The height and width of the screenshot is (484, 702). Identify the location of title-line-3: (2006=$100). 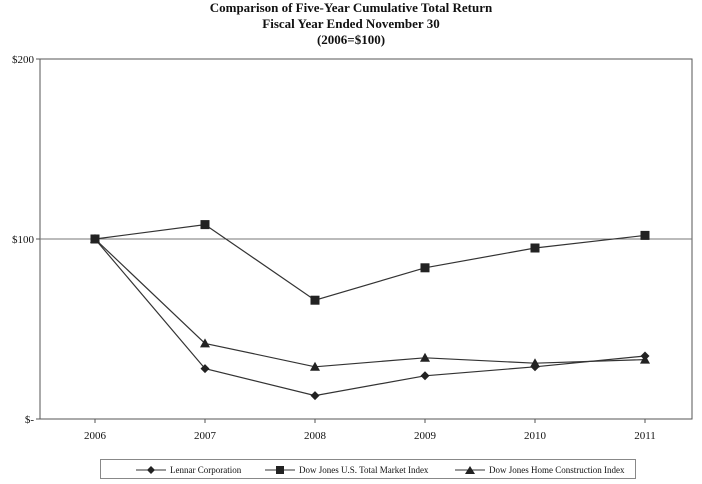
(351, 39).